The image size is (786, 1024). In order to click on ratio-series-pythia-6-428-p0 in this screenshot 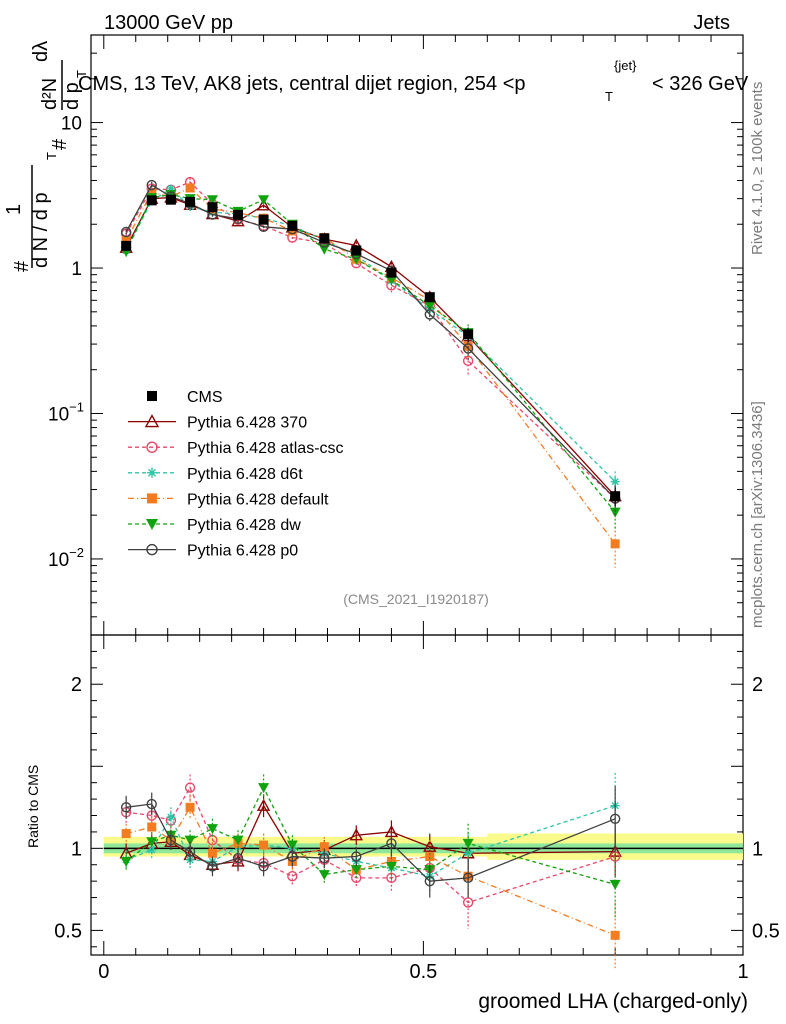, I will do `click(370, 841)`.